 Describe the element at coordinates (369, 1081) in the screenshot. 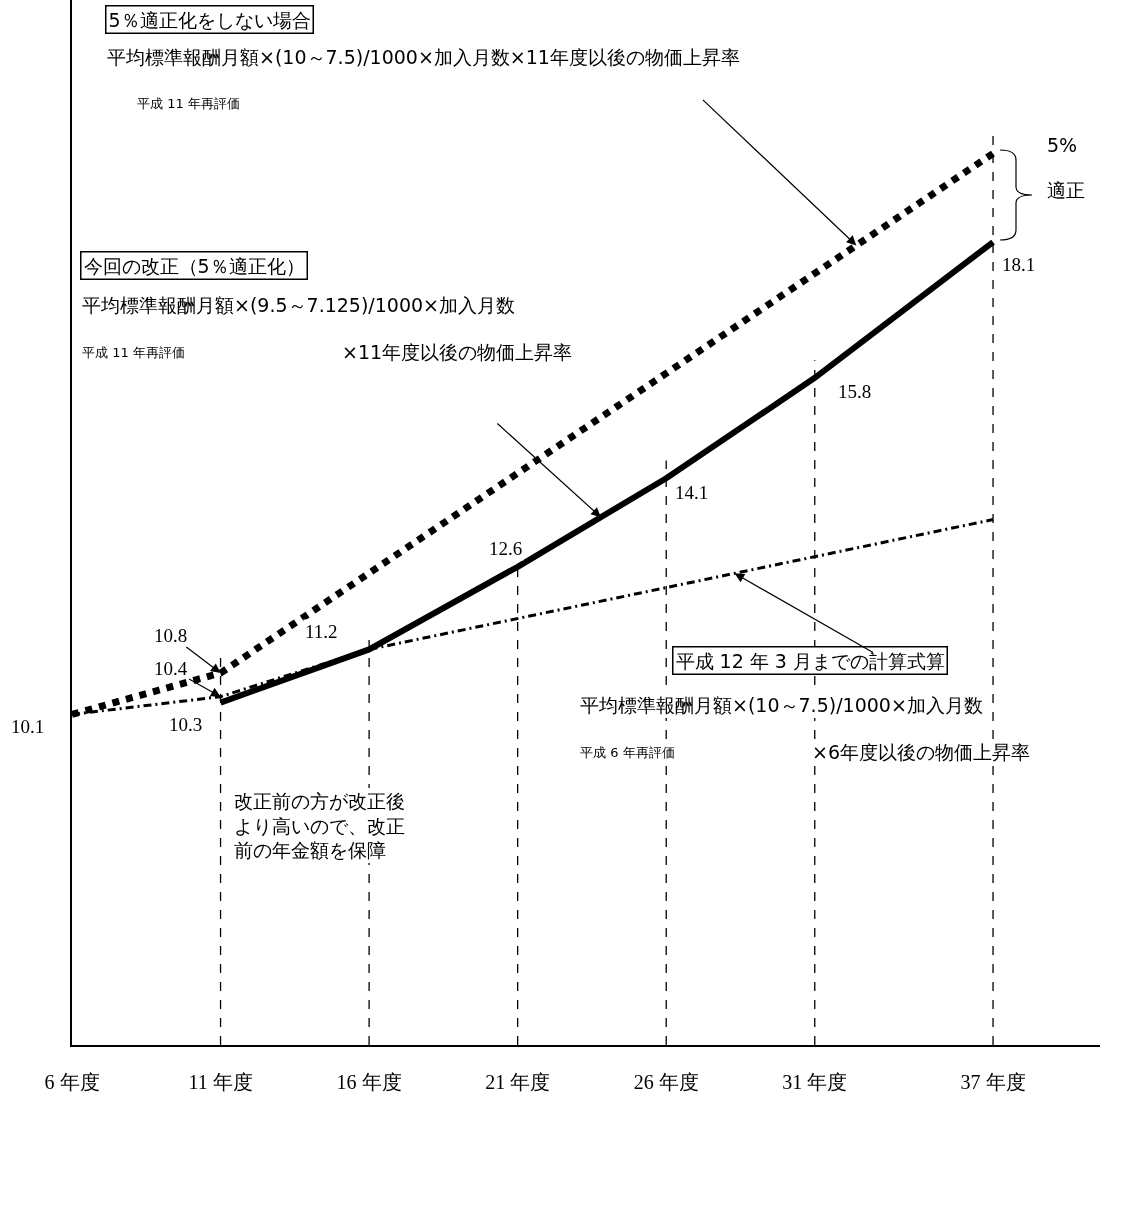

I see `x-tick-label: 16 年度` at that location.